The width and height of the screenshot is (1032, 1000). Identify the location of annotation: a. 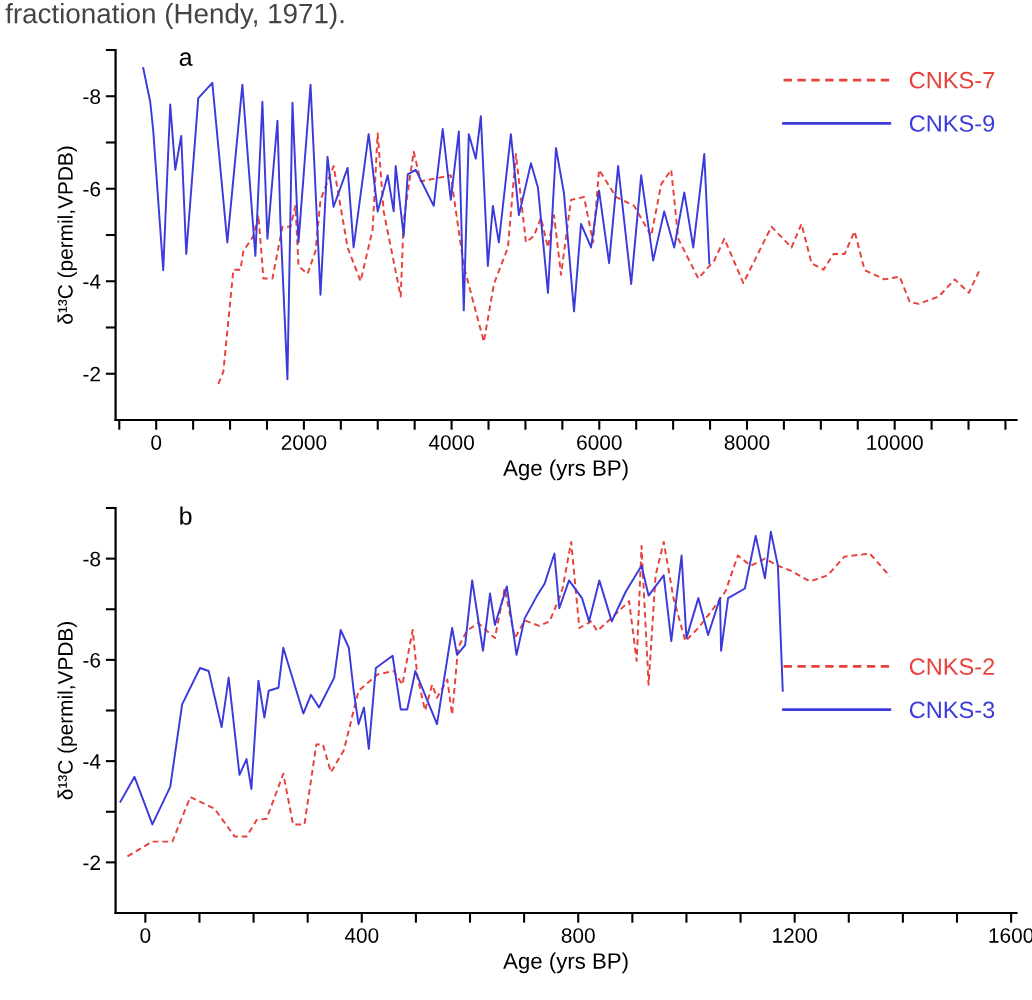
(186, 59).